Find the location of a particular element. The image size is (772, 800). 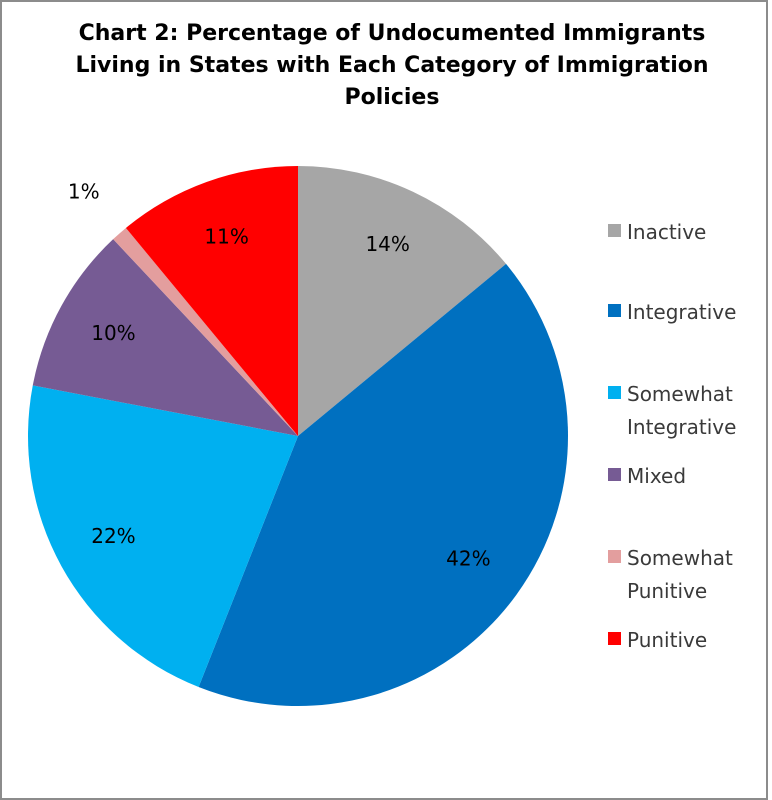

legend-item-integrative: Integrative is located at coordinates (687, 312).